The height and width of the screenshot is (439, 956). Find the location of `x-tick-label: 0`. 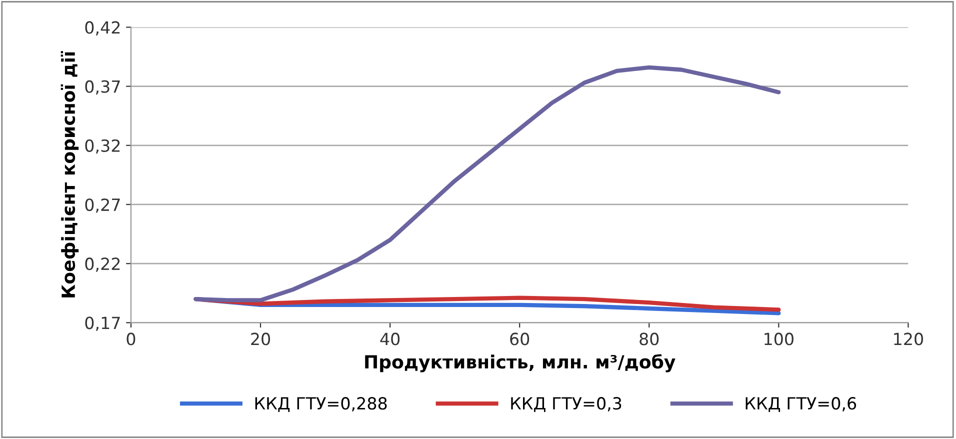

x-tick-label: 0 is located at coordinates (131, 339).